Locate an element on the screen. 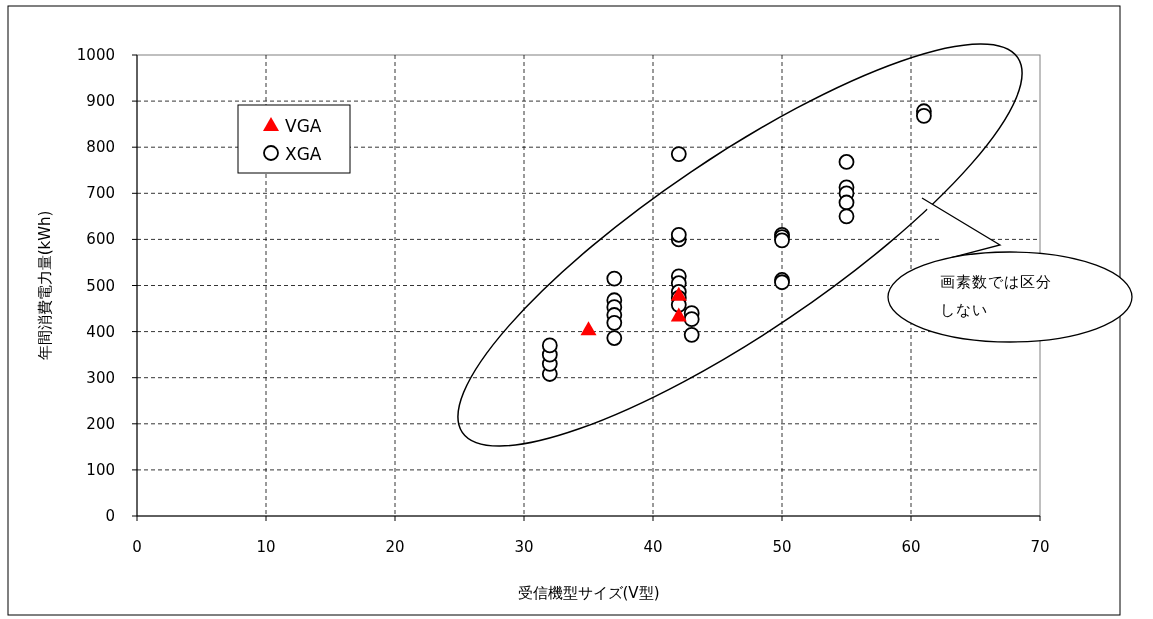 The width and height of the screenshot is (1153, 619). y-tick-label: 300 is located at coordinates (100, 377).